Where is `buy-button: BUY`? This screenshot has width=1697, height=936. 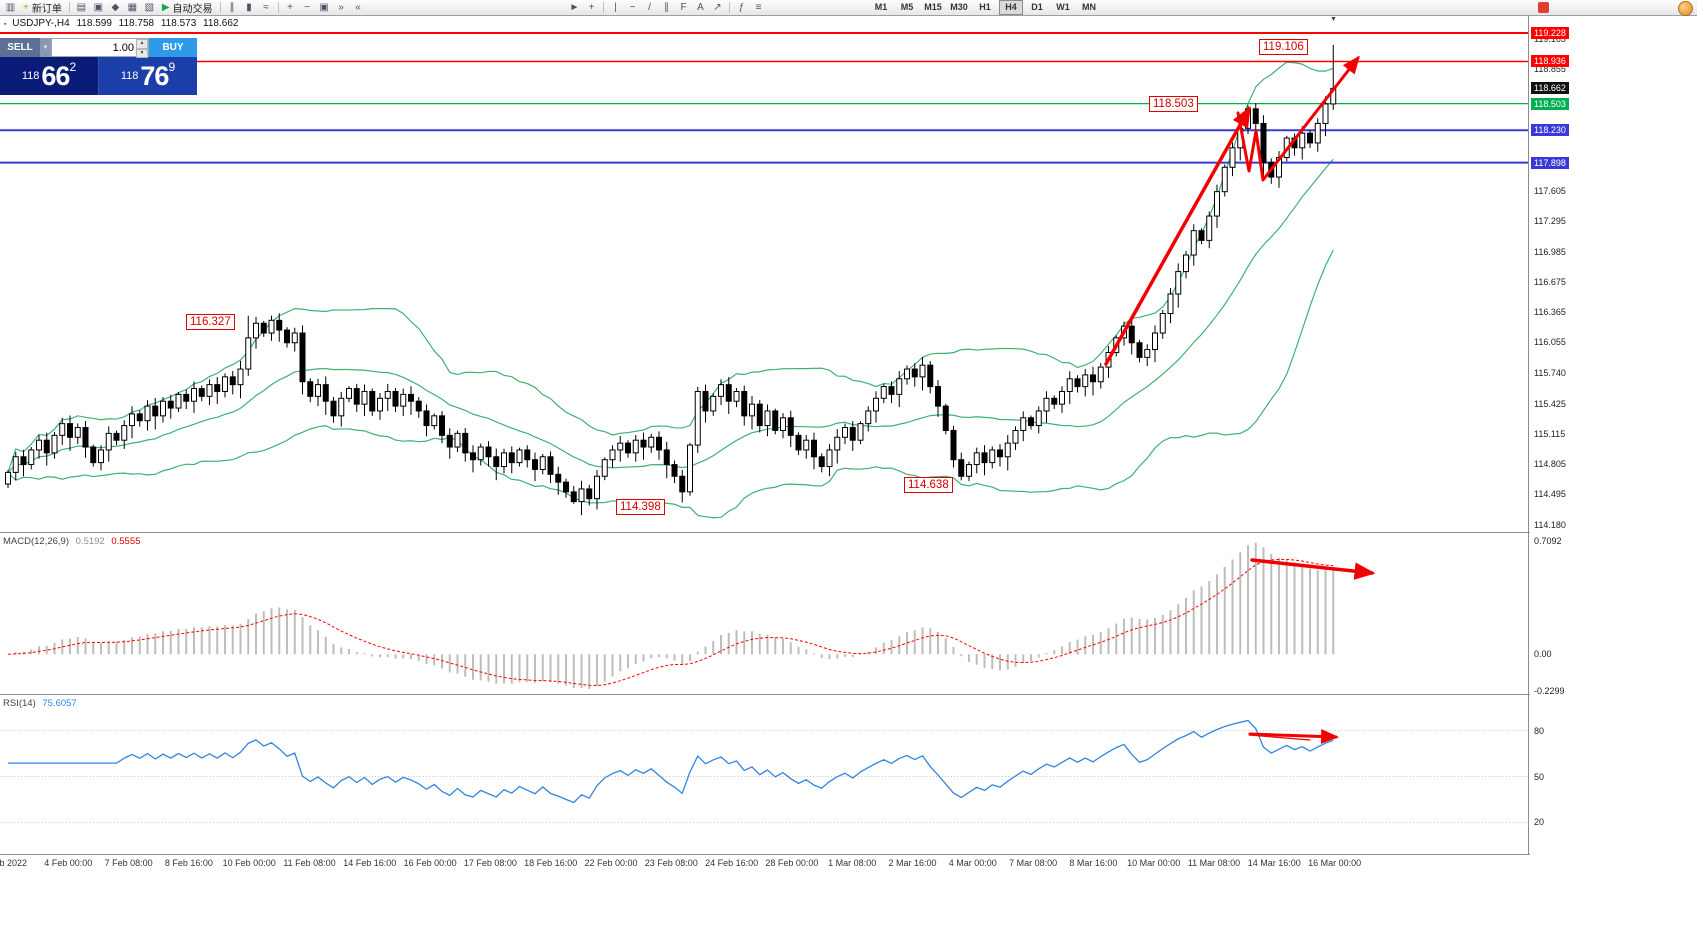
buy-button: BUY is located at coordinates (173, 47).